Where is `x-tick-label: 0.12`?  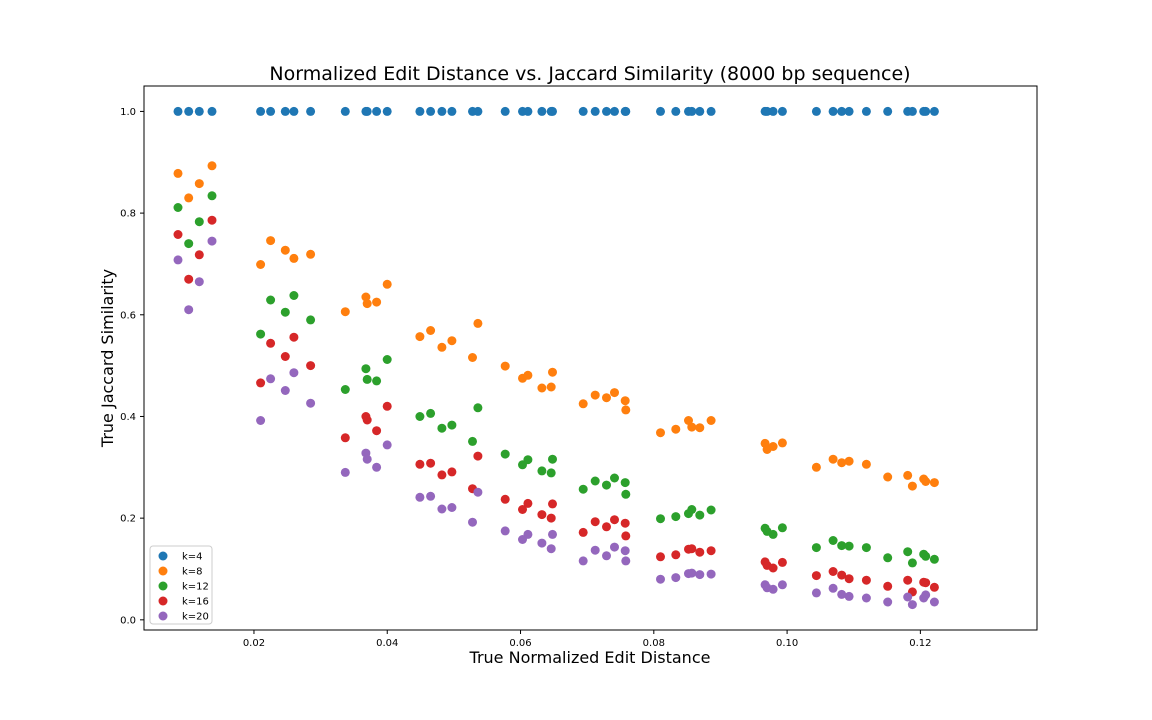
x-tick-label: 0.12 is located at coordinates (920, 643).